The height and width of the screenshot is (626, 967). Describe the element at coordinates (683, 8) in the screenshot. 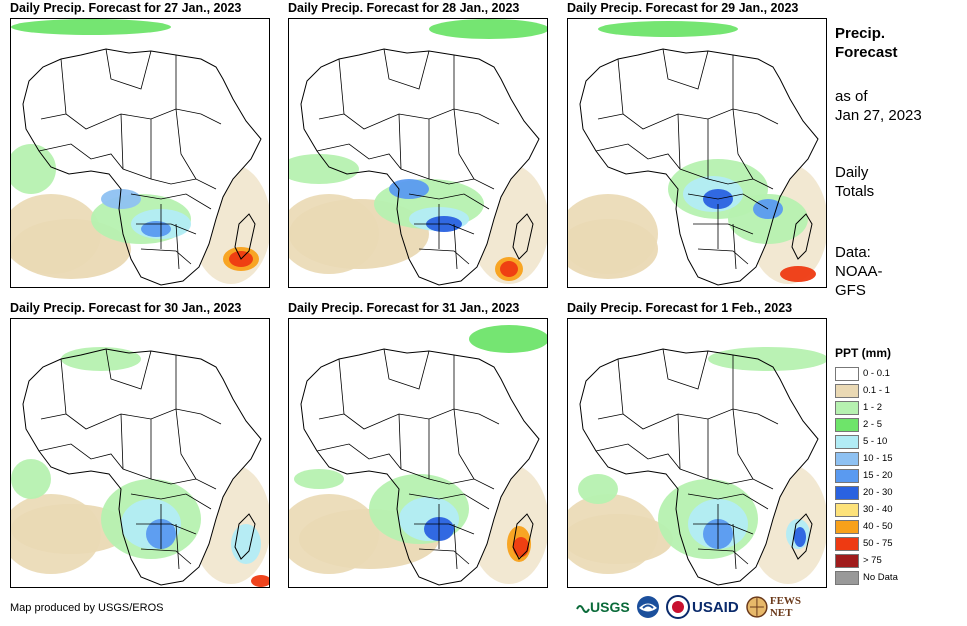

I see `panel-title: Daily Precip. Forecast for 29 Jan., 2023` at that location.